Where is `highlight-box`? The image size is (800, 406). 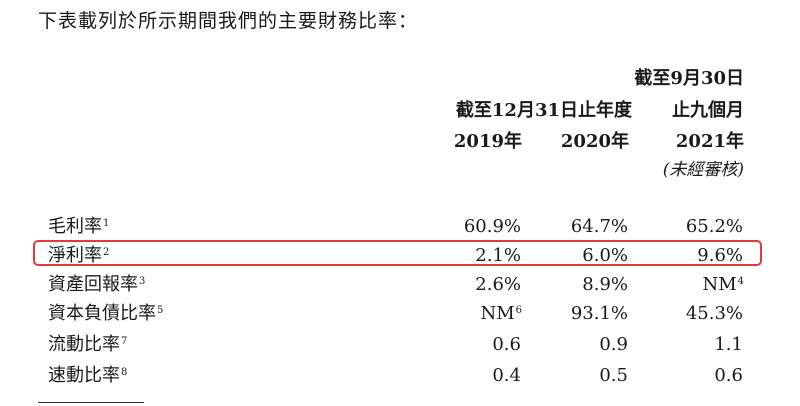 highlight-box is located at coordinates (397, 253).